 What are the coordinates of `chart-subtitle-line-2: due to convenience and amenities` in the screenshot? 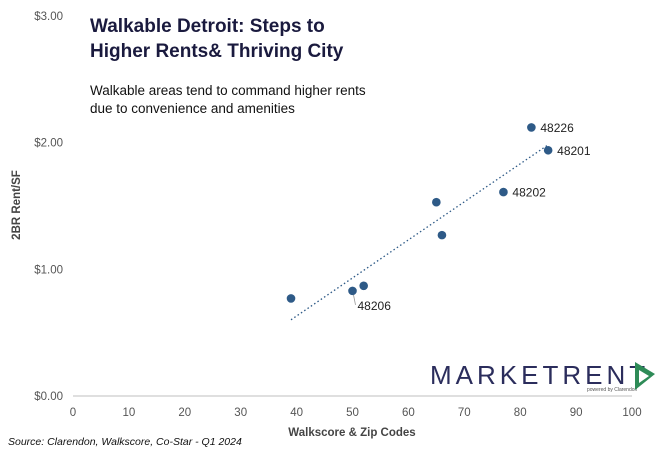 It's located at (192, 108).